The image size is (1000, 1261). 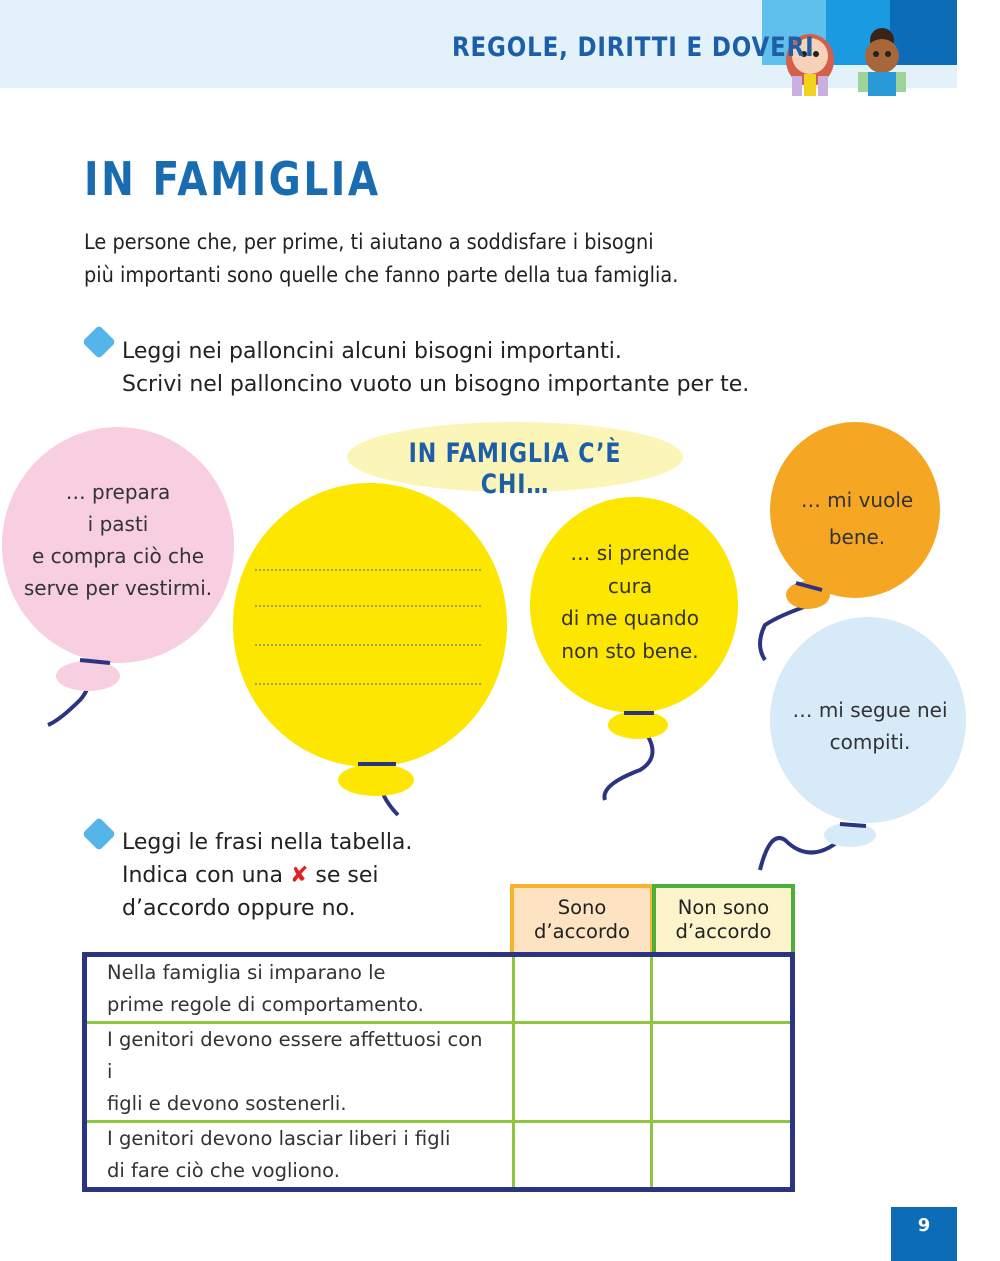 I want to click on text-line: I genitori devono lasciar liberi i figli, so click(x=279, y=1138).